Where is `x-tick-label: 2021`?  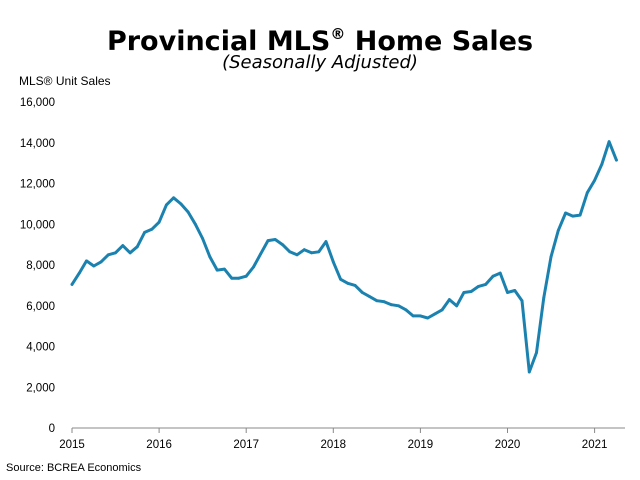
x-tick-label: 2021 is located at coordinates (595, 445).